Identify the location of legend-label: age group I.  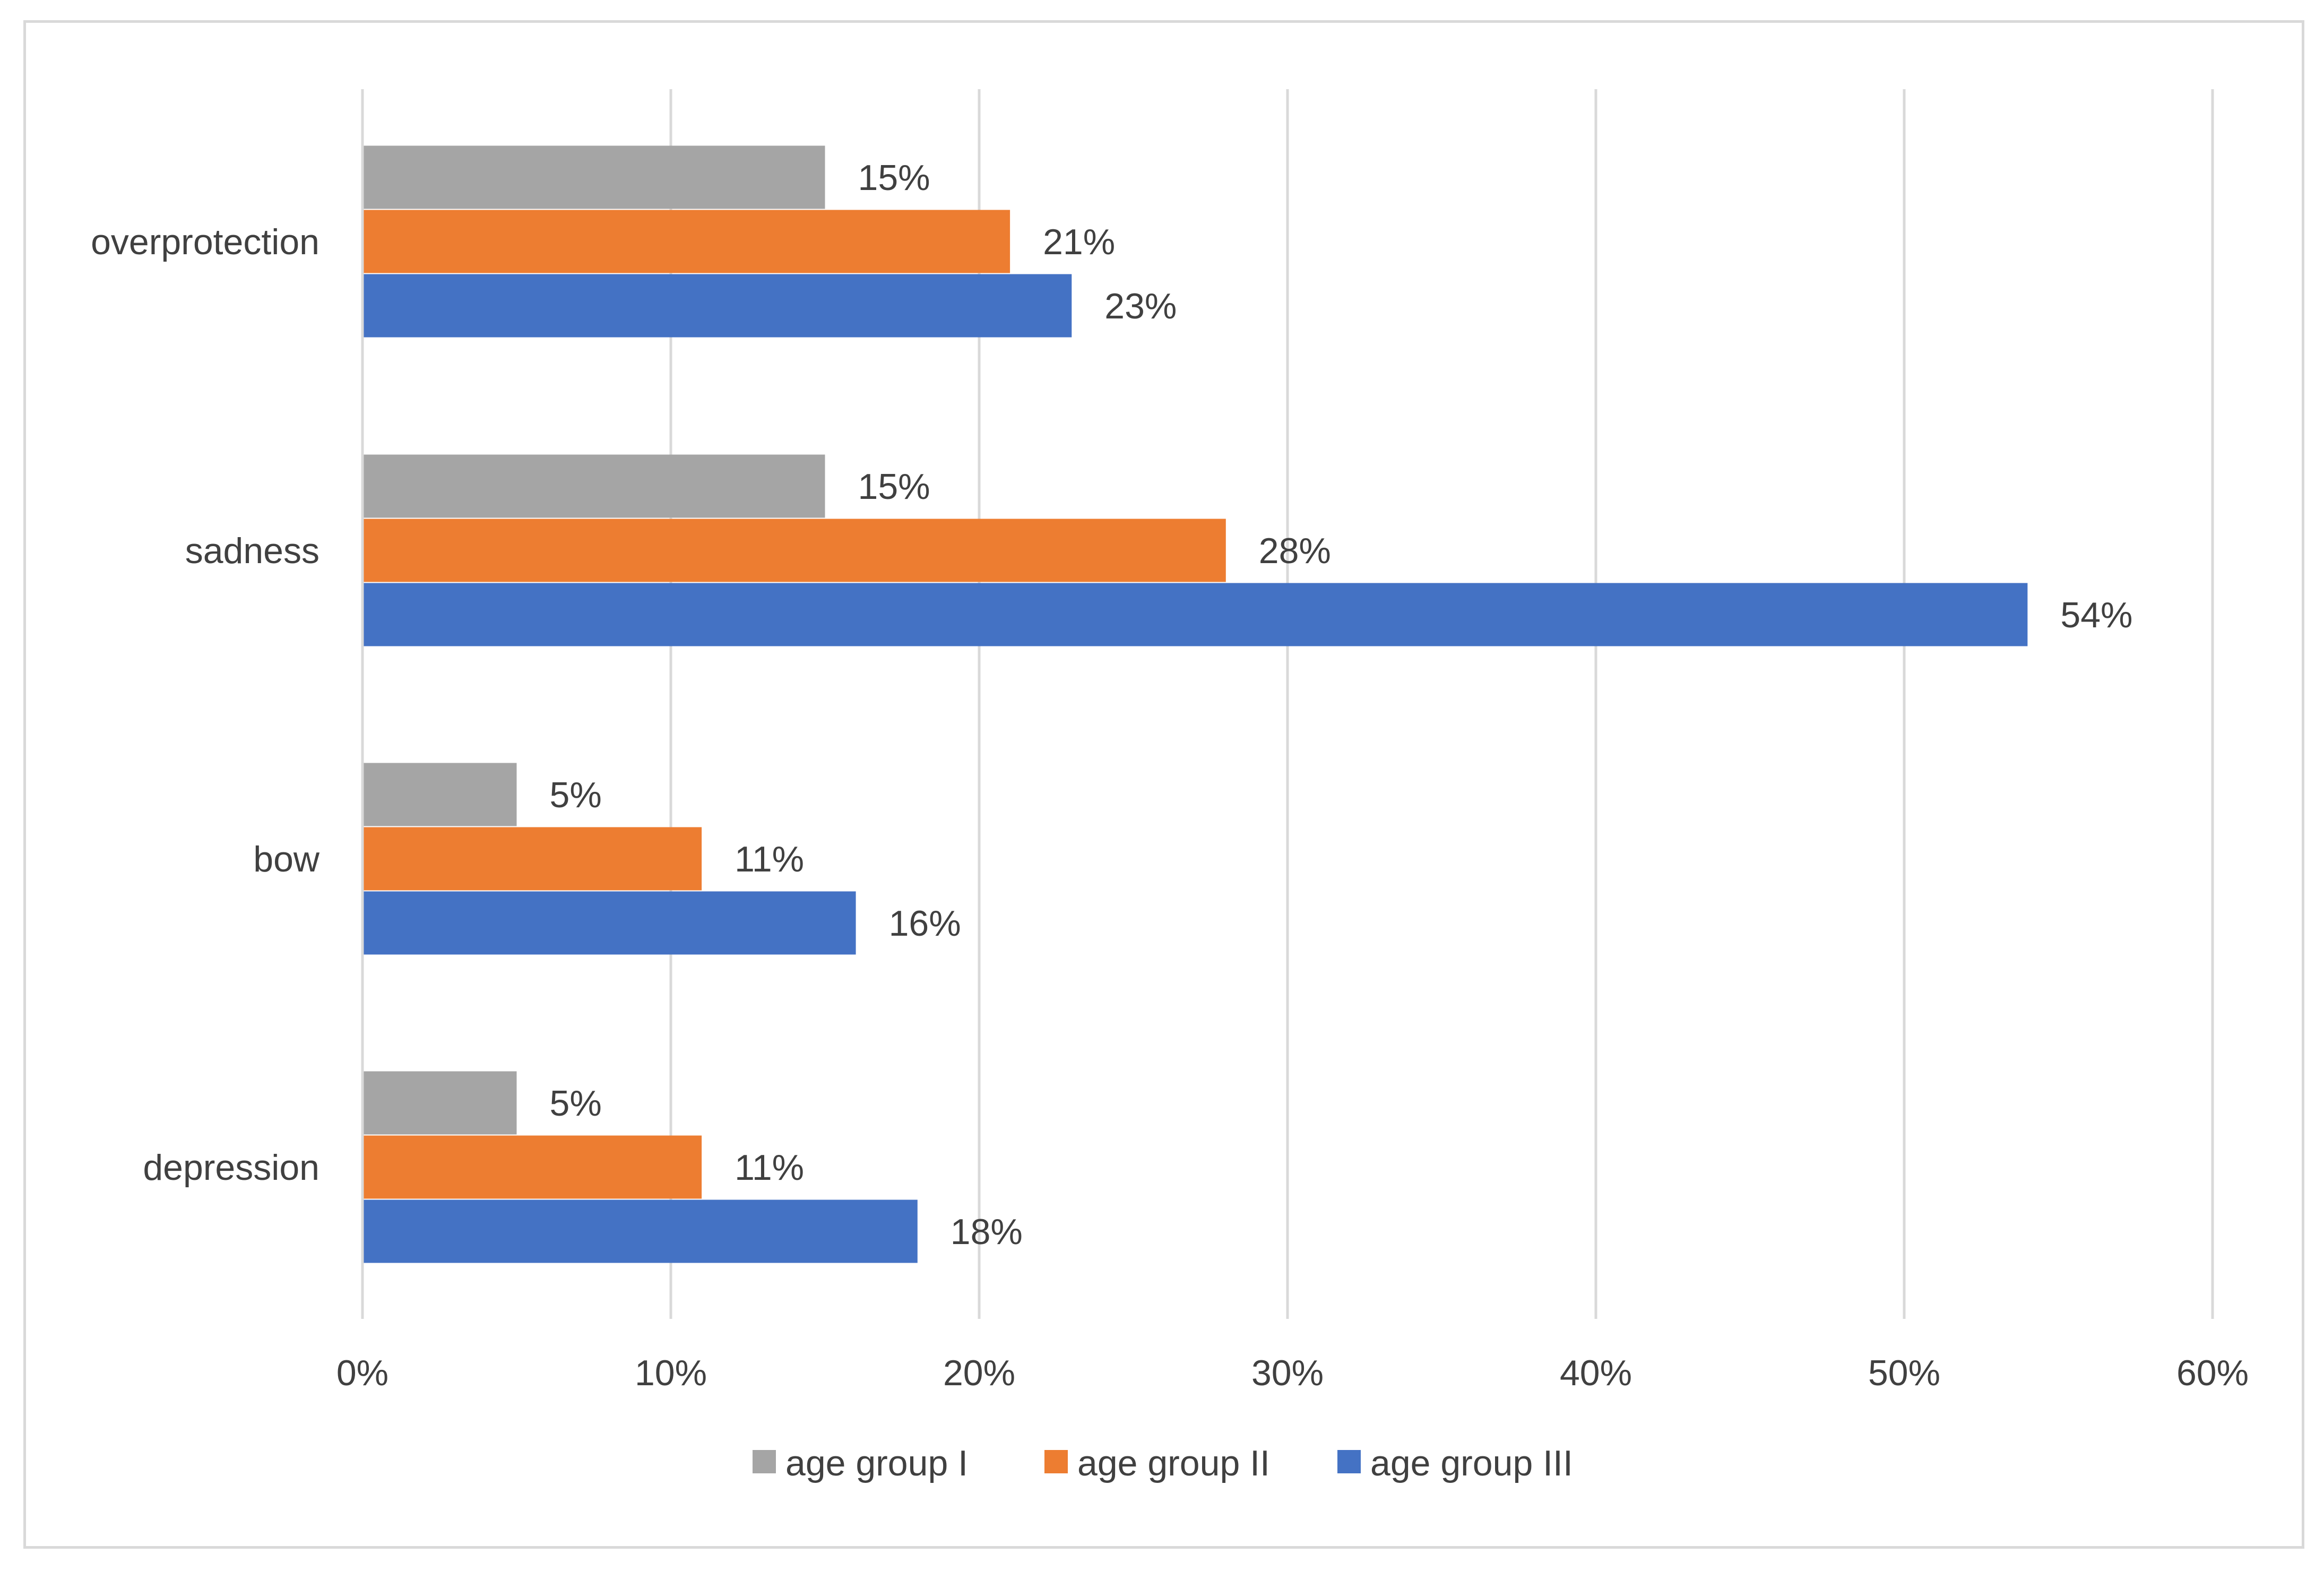
(876, 1463).